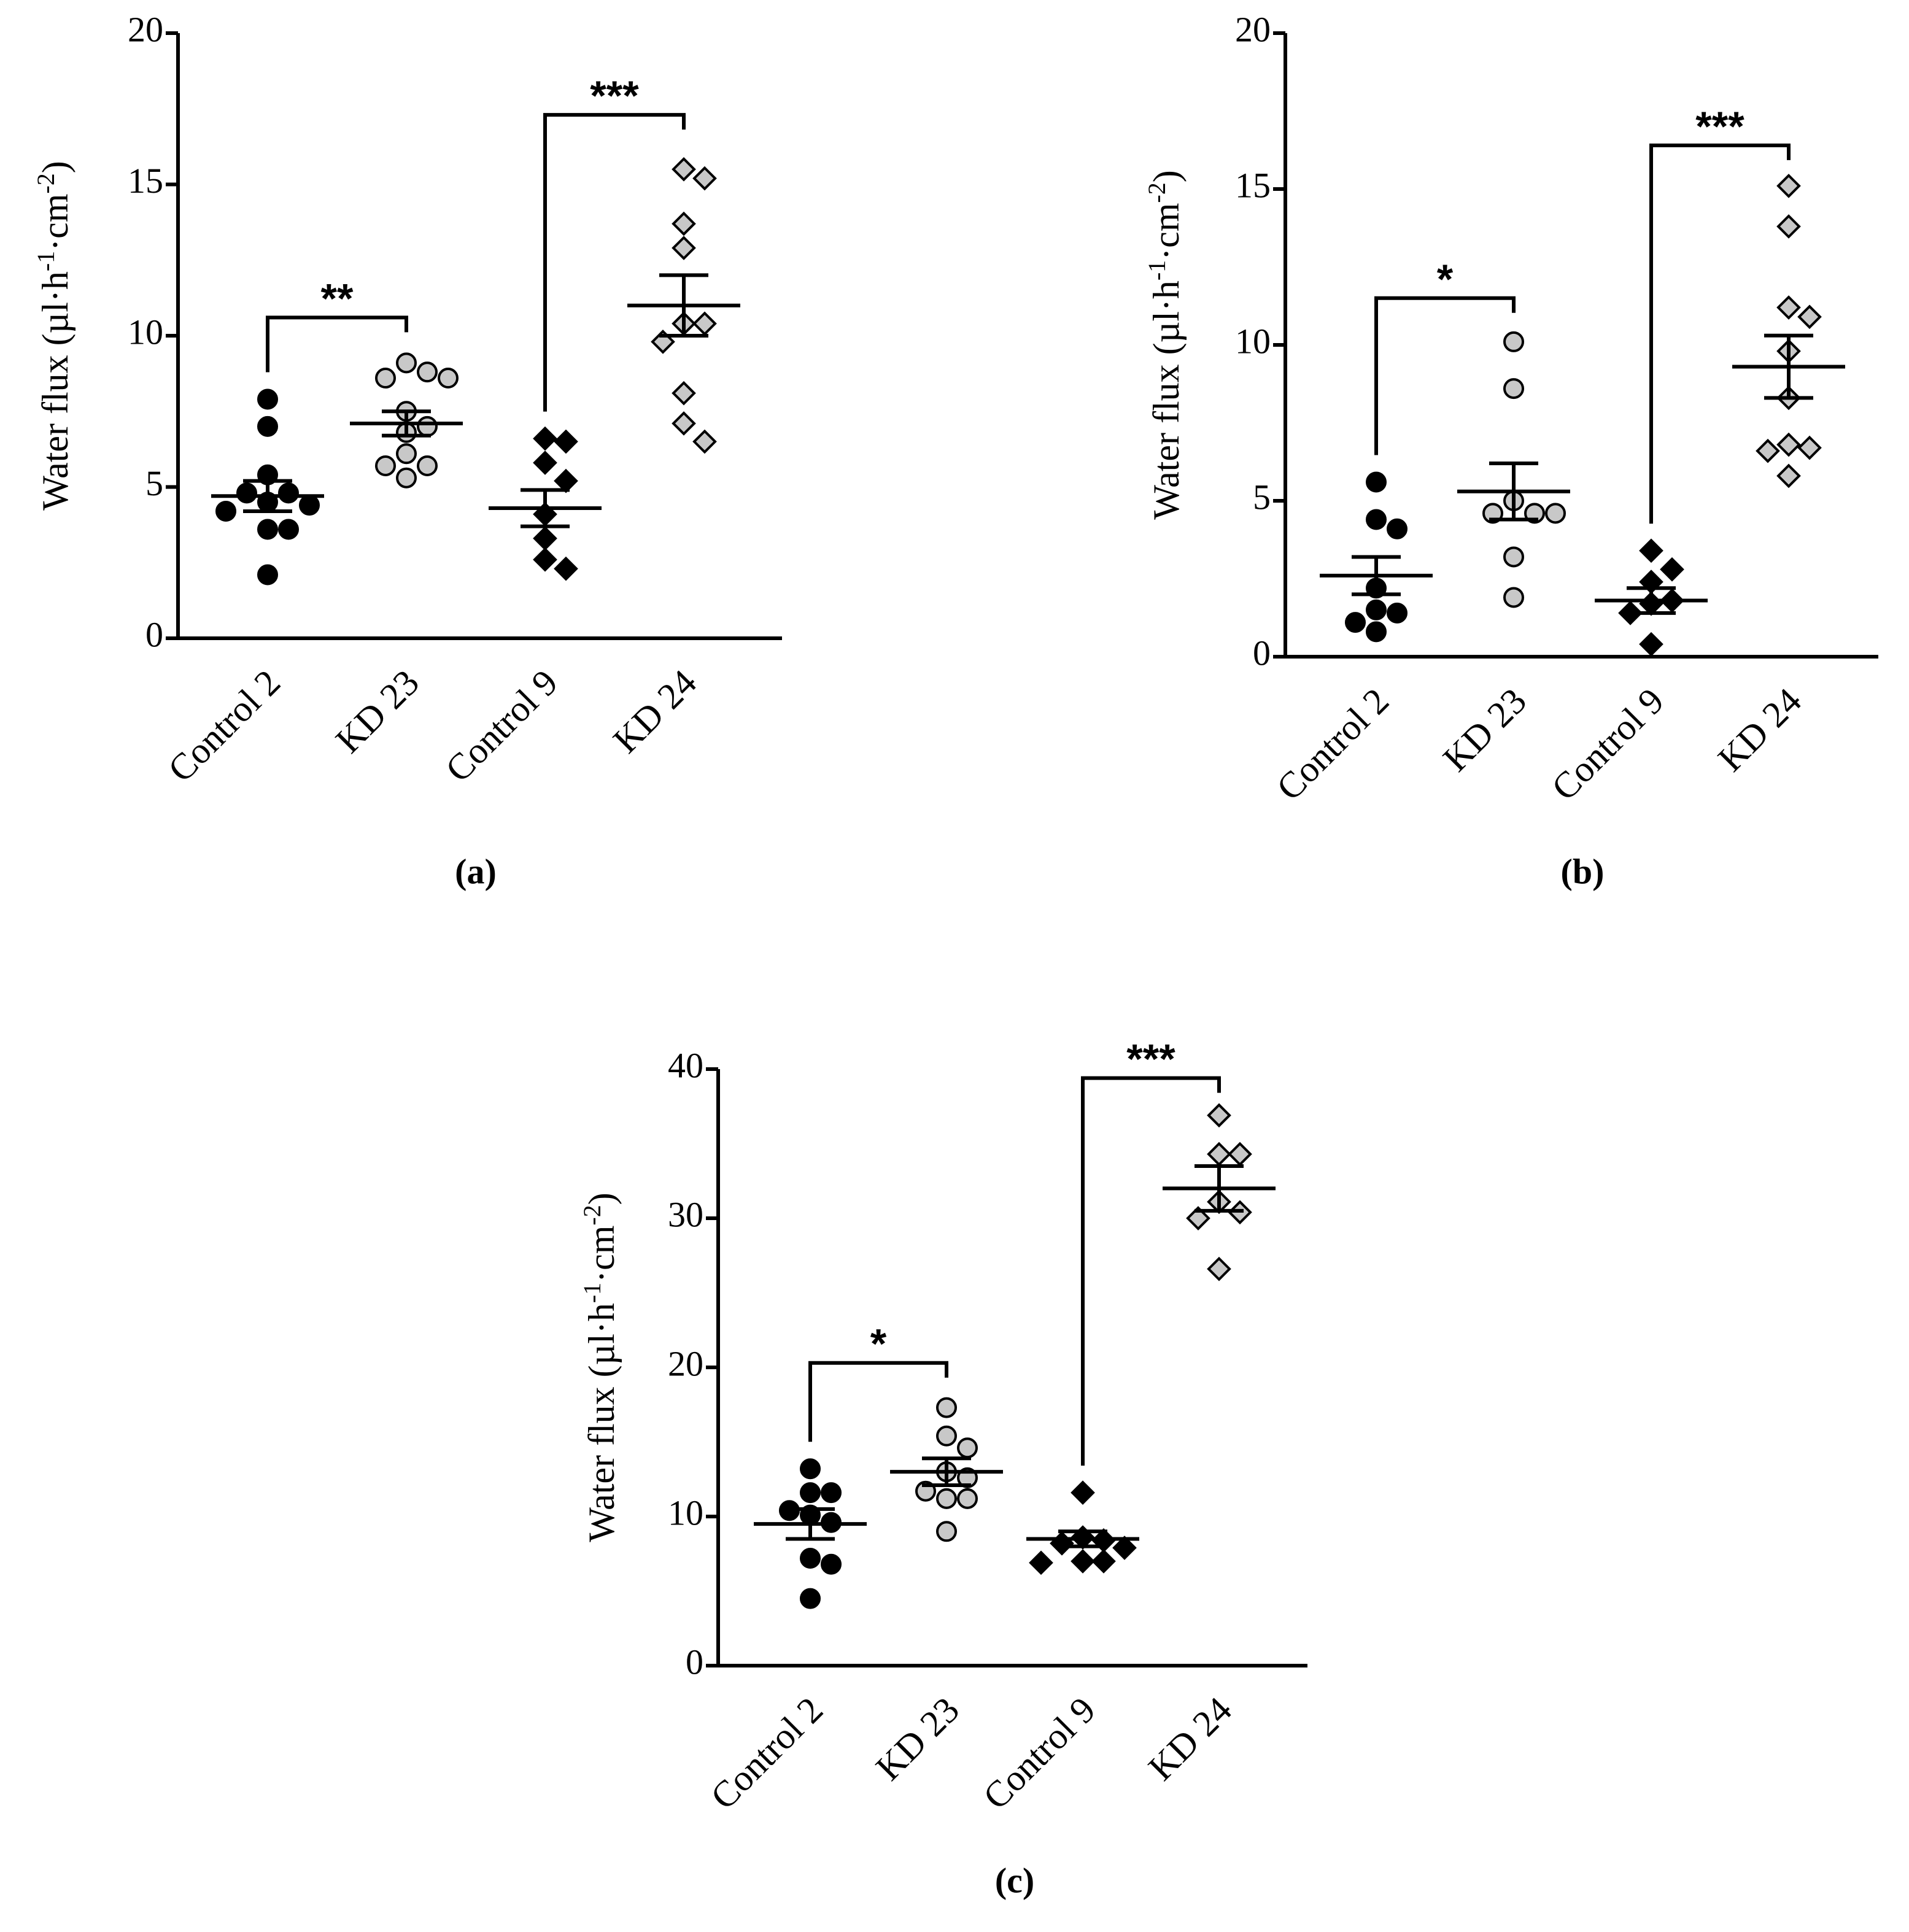  I want to click on x-tick-label: KD 23, so click(917, 1739).